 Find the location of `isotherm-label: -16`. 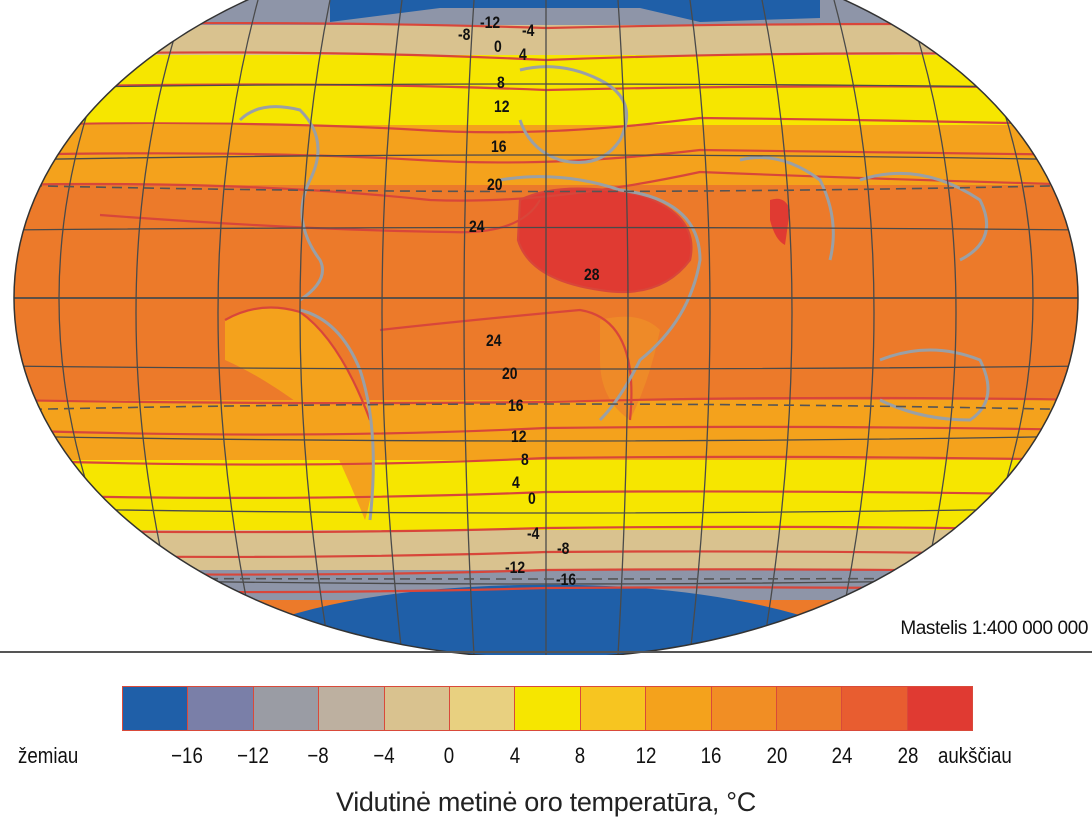

isotherm-label: -16 is located at coordinates (566, 579).